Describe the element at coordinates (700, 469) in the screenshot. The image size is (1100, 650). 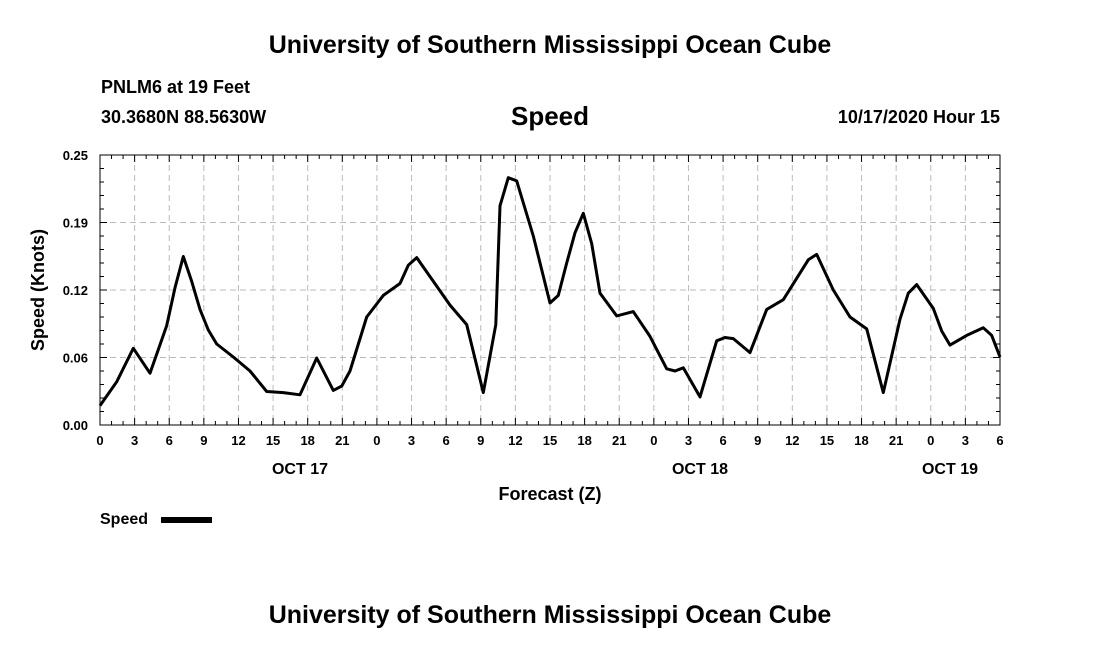
I see `date-label: OCT 18` at that location.